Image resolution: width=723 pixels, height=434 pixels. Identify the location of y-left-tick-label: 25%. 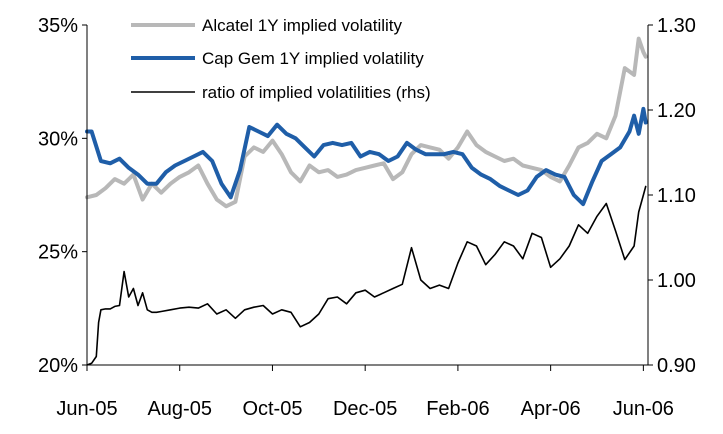
(58, 253).